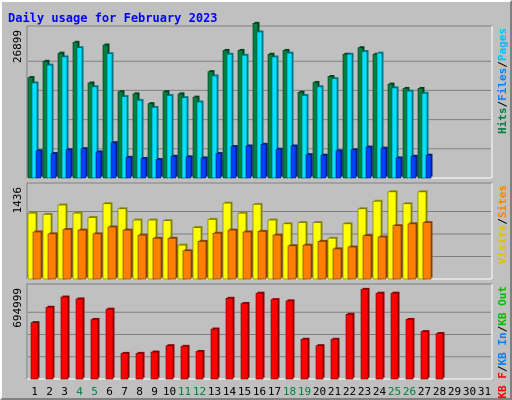 This screenshot has height=400, width=512. What do you see at coordinates (17, 308) in the screenshot?
I see `y-tick-label: 694999` at bounding box center [17, 308].